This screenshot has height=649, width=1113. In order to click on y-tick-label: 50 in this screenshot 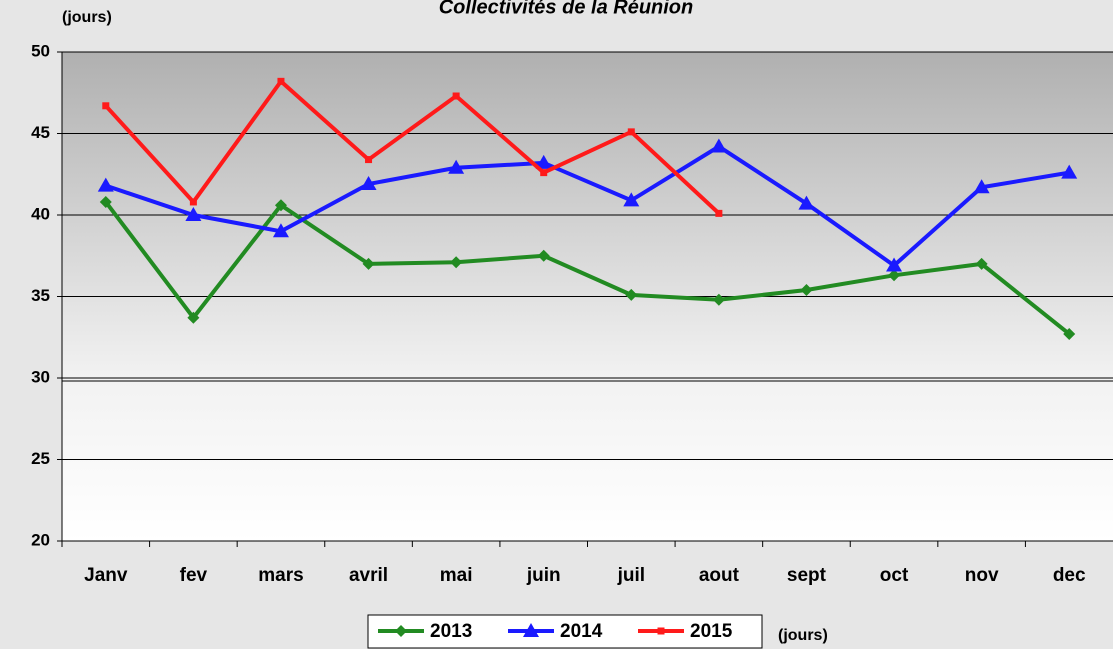, I will do `click(40, 50)`.